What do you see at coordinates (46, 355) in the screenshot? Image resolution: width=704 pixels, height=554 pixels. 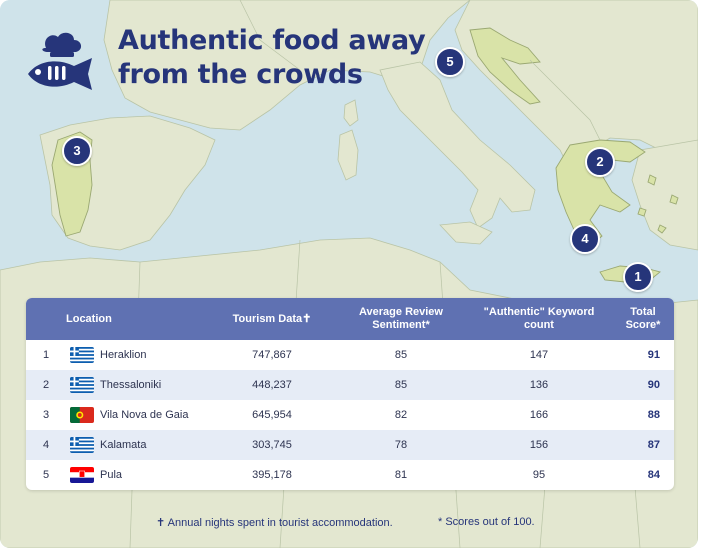 I see `row-rank: 1` at bounding box center [46, 355].